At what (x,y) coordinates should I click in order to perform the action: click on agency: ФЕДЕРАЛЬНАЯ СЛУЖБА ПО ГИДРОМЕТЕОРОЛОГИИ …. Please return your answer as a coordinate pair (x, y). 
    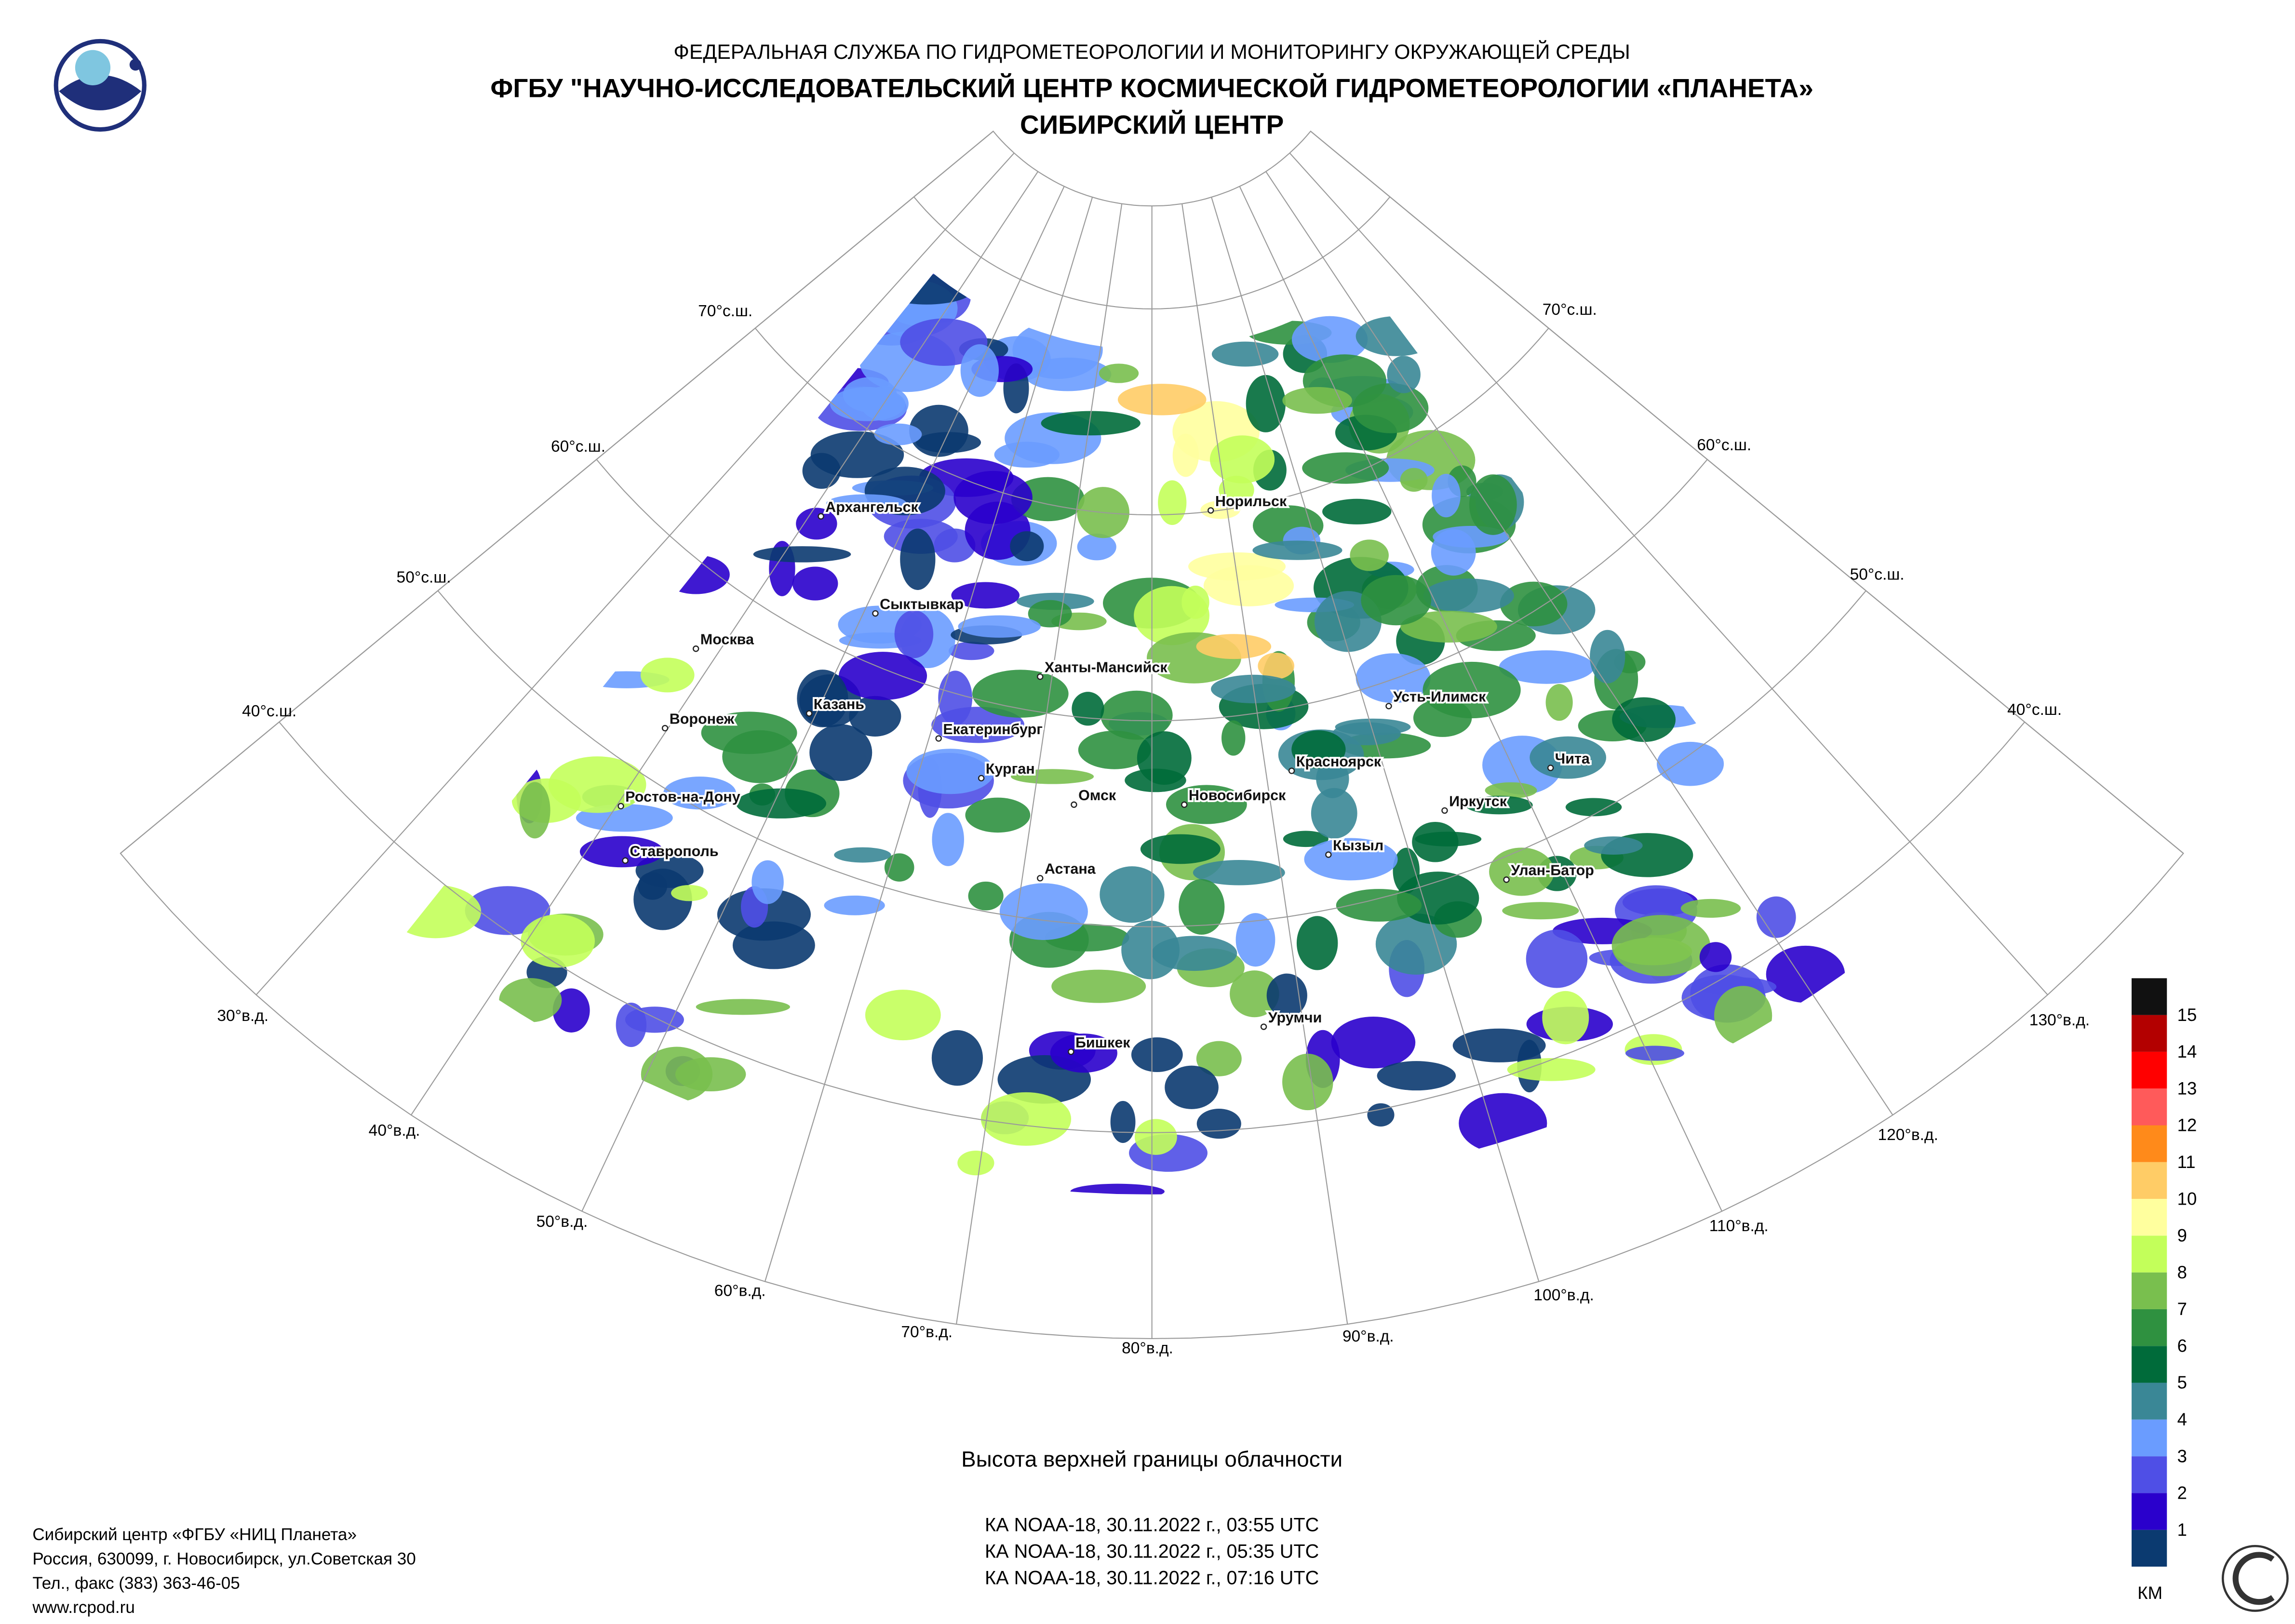
    Looking at the image, I should click on (1151, 52).